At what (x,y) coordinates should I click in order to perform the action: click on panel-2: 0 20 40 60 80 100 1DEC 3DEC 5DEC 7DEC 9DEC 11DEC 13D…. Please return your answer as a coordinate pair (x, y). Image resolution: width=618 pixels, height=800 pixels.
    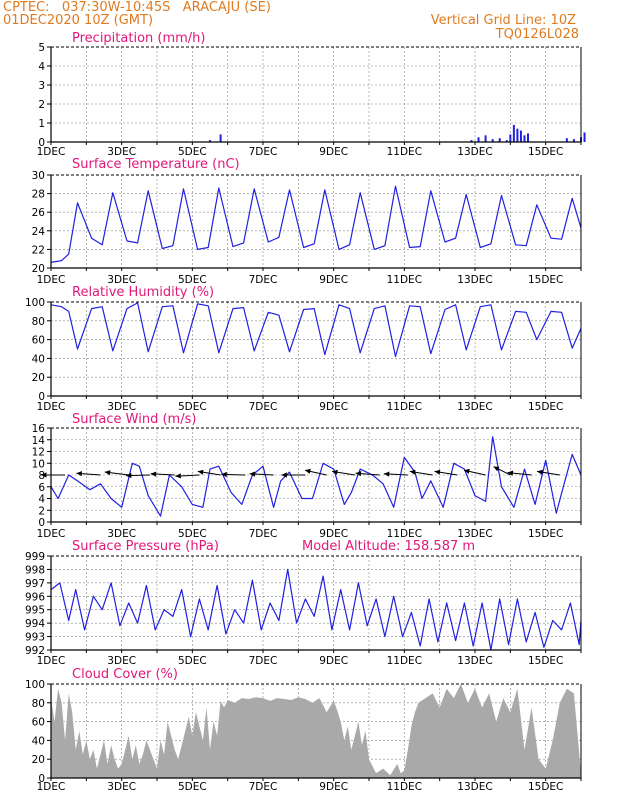
    Looking at the image, I should click on (303, 349).